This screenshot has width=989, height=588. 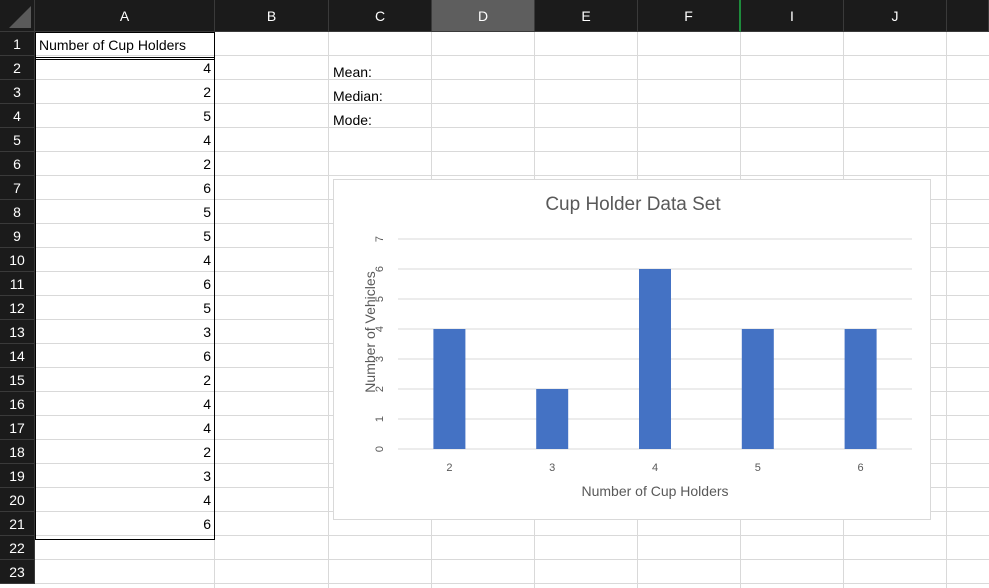 What do you see at coordinates (352, 120) in the screenshot?
I see `cell-c4-mode-label: Mode:` at bounding box center [352, 120].